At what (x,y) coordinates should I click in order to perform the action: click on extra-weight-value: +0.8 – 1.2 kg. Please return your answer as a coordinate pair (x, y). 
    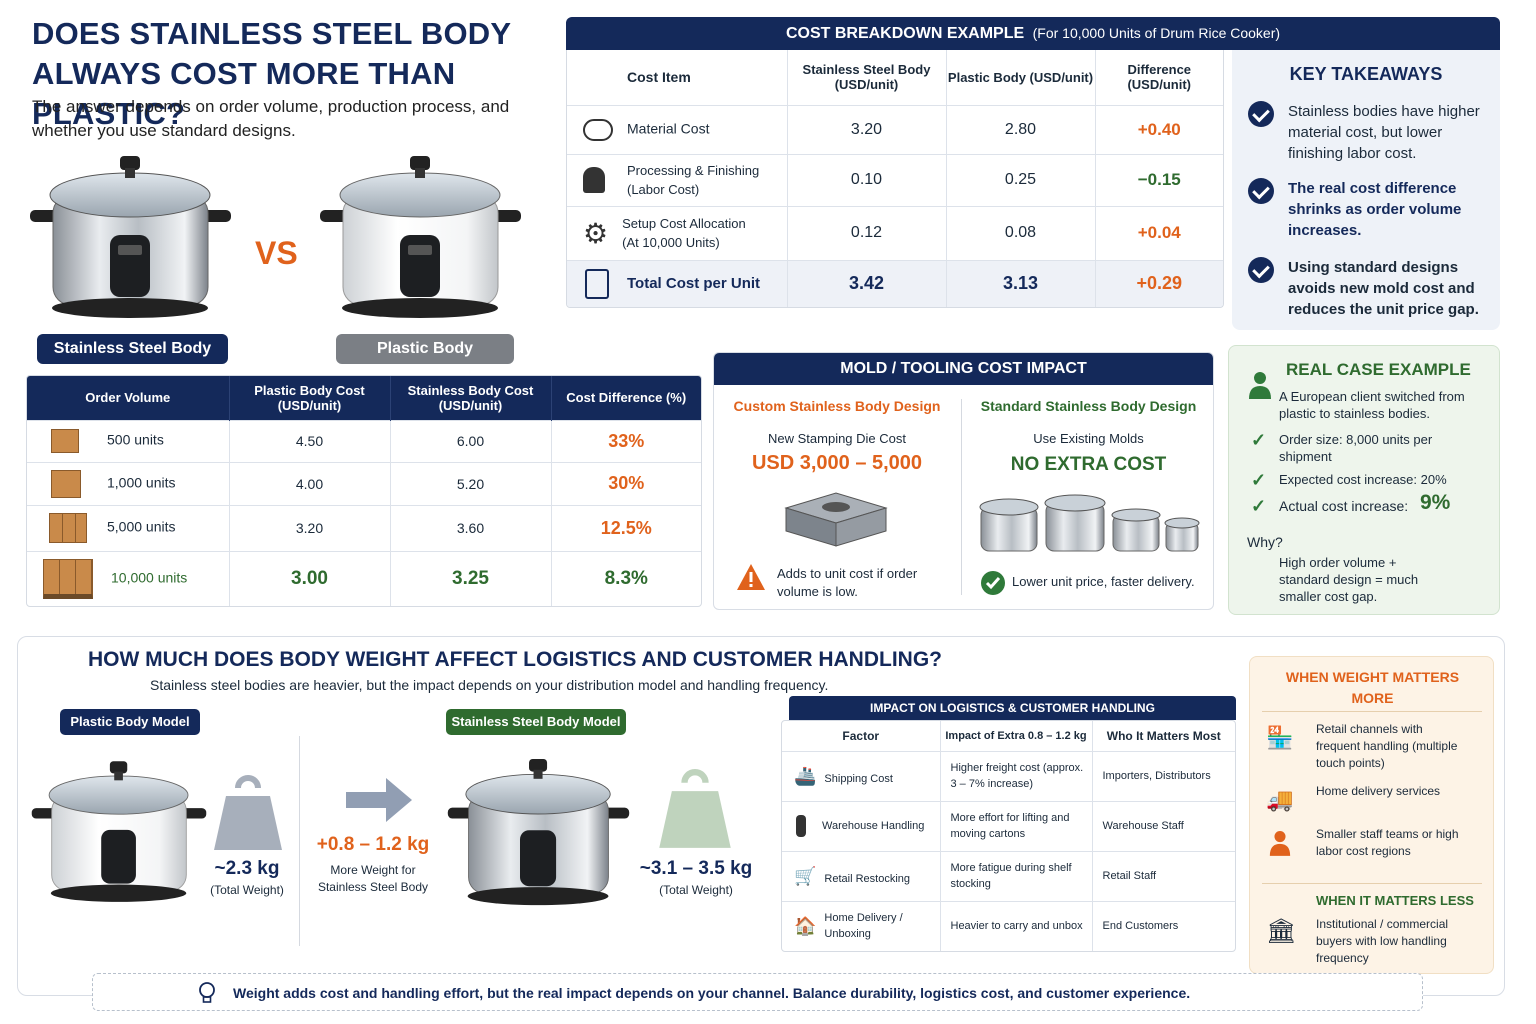
    Looking at the image, I should click on (373, 844).